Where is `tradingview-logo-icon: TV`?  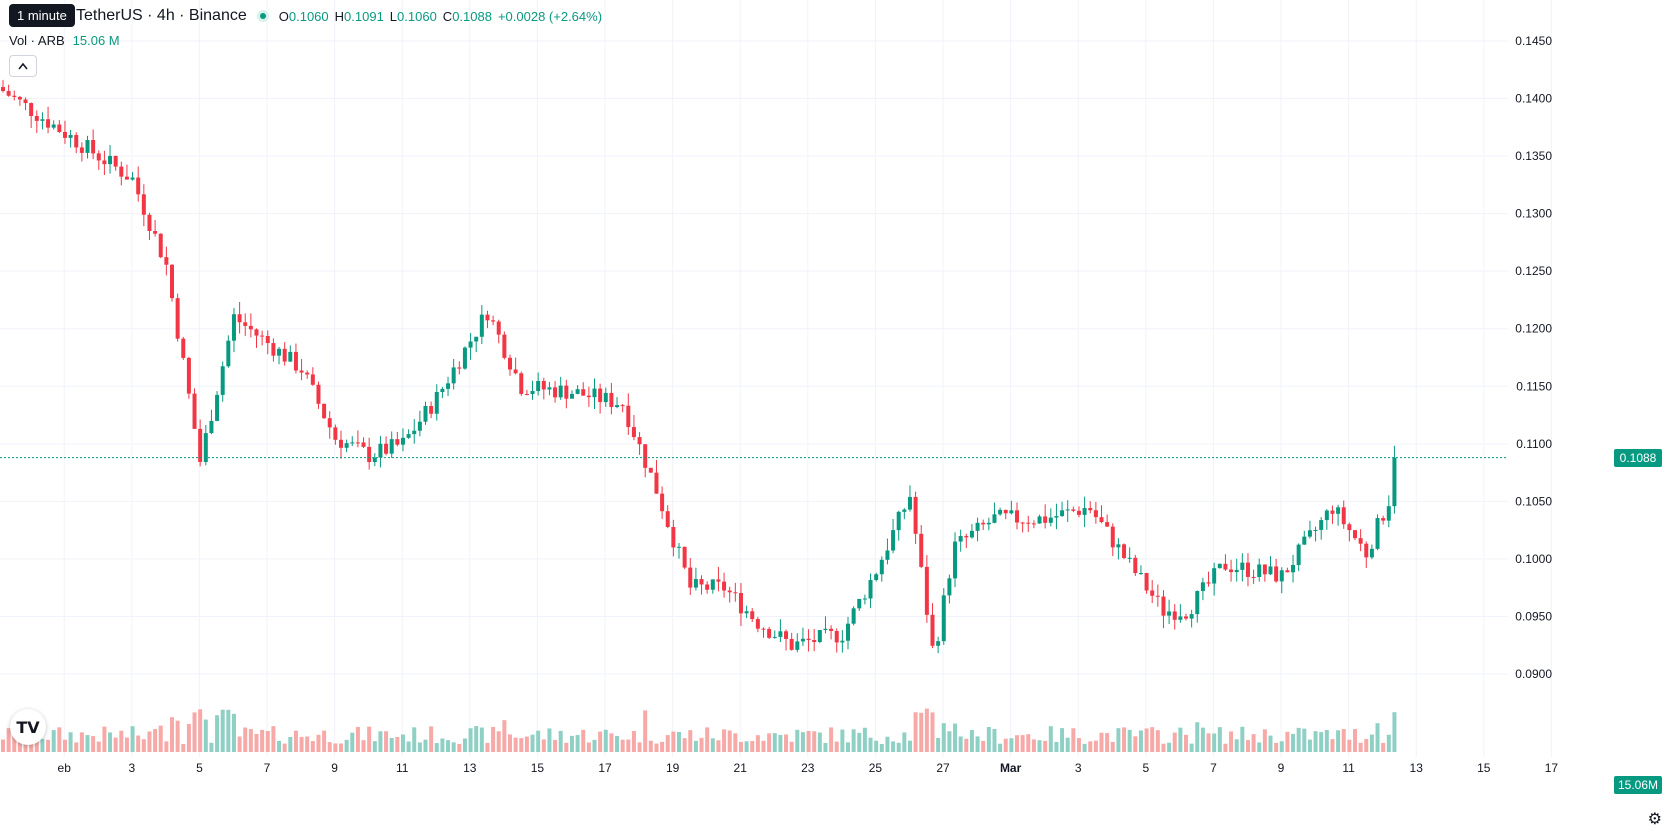
tradingview-logo-icon: TV is located at coordinates (28, 727).